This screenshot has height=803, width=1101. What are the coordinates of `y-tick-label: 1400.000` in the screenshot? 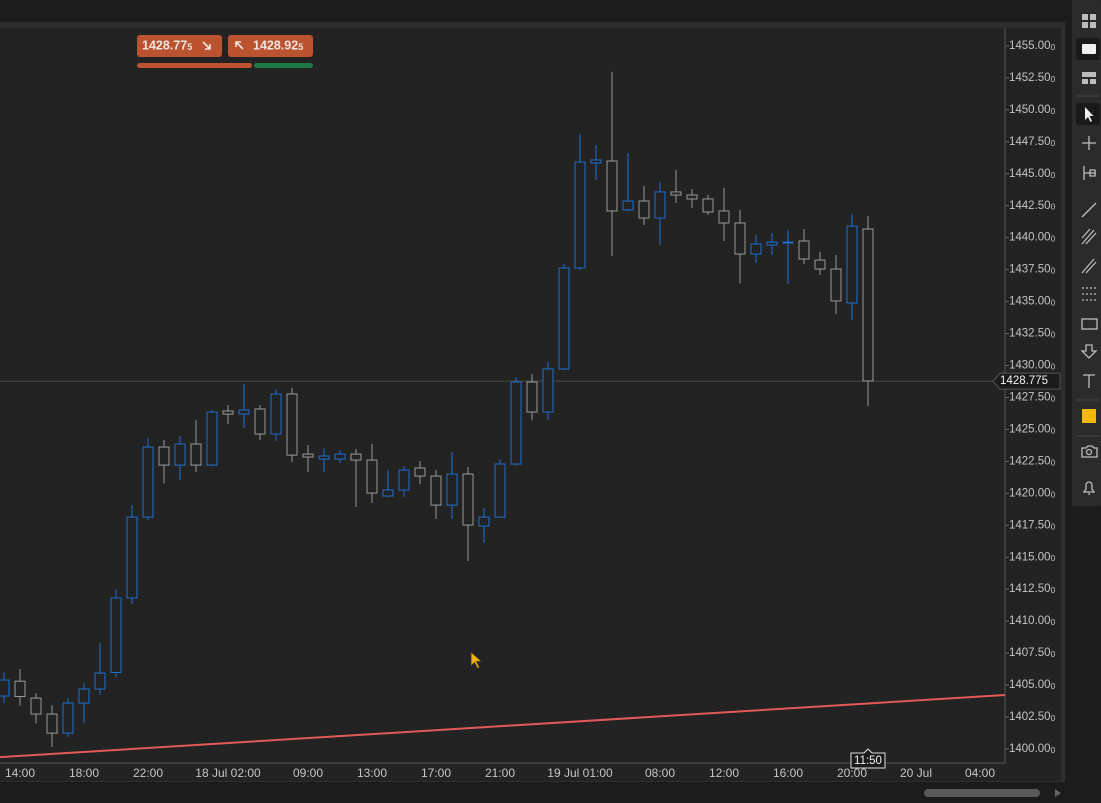 It's located at (1032, 749).